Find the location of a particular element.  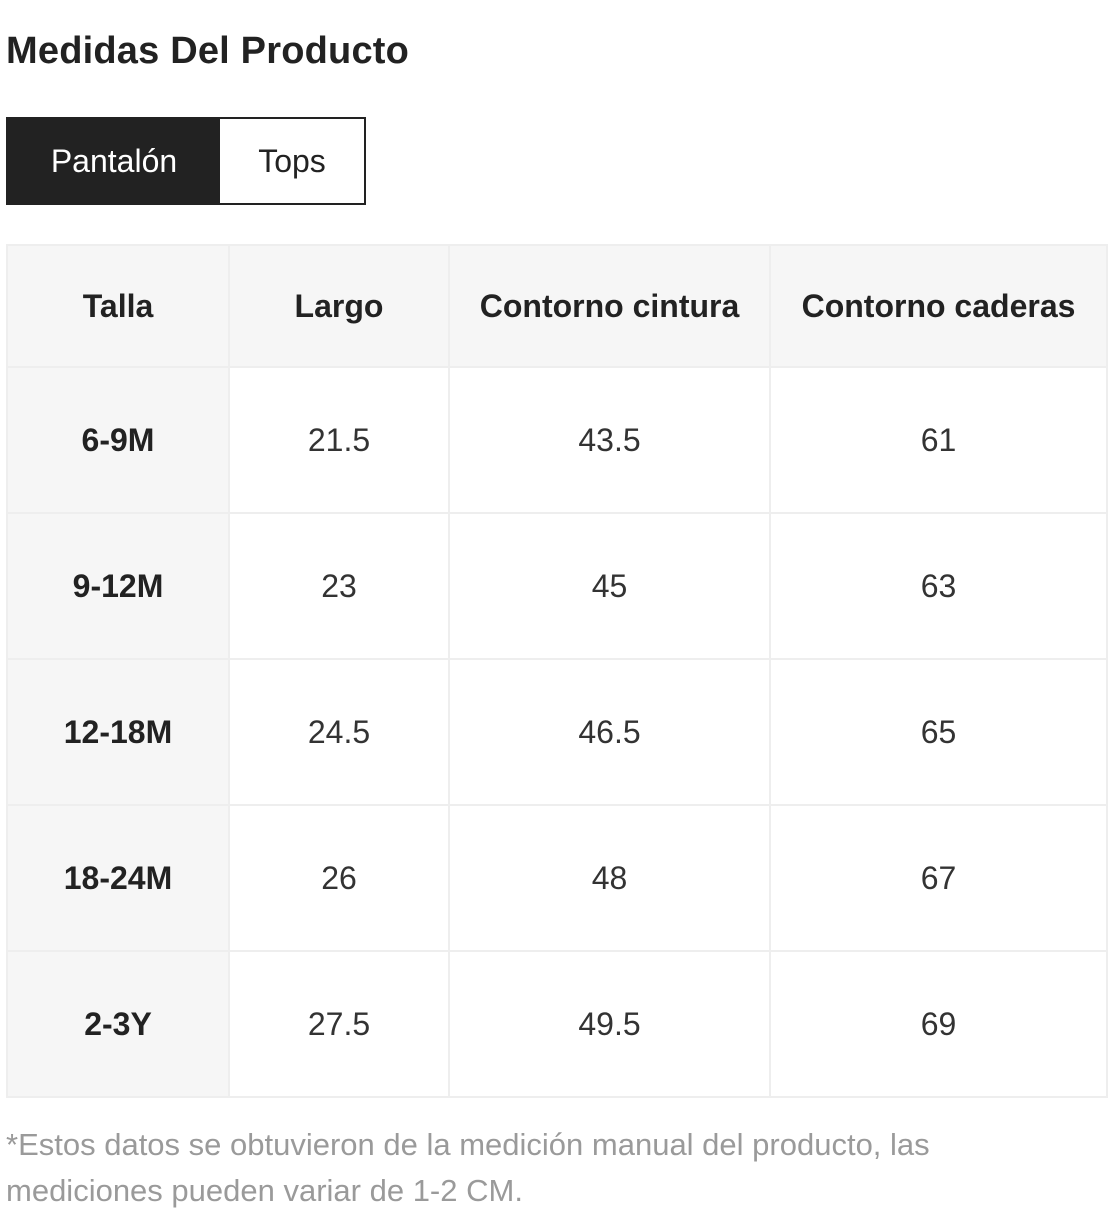

caderas-cell: 69 is located at coordinates (938, 1024).